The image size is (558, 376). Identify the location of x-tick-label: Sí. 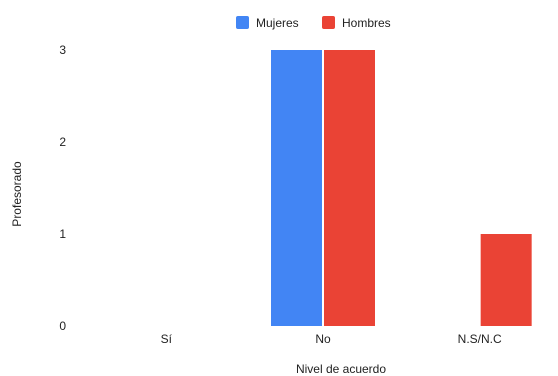
(167, 339).